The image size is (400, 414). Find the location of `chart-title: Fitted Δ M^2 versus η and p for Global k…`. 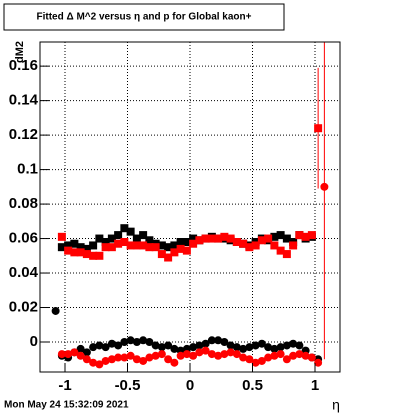

chart-title: Fitted Δ M^2 versus η and p for Global k… is located at coordinates (143, 17).